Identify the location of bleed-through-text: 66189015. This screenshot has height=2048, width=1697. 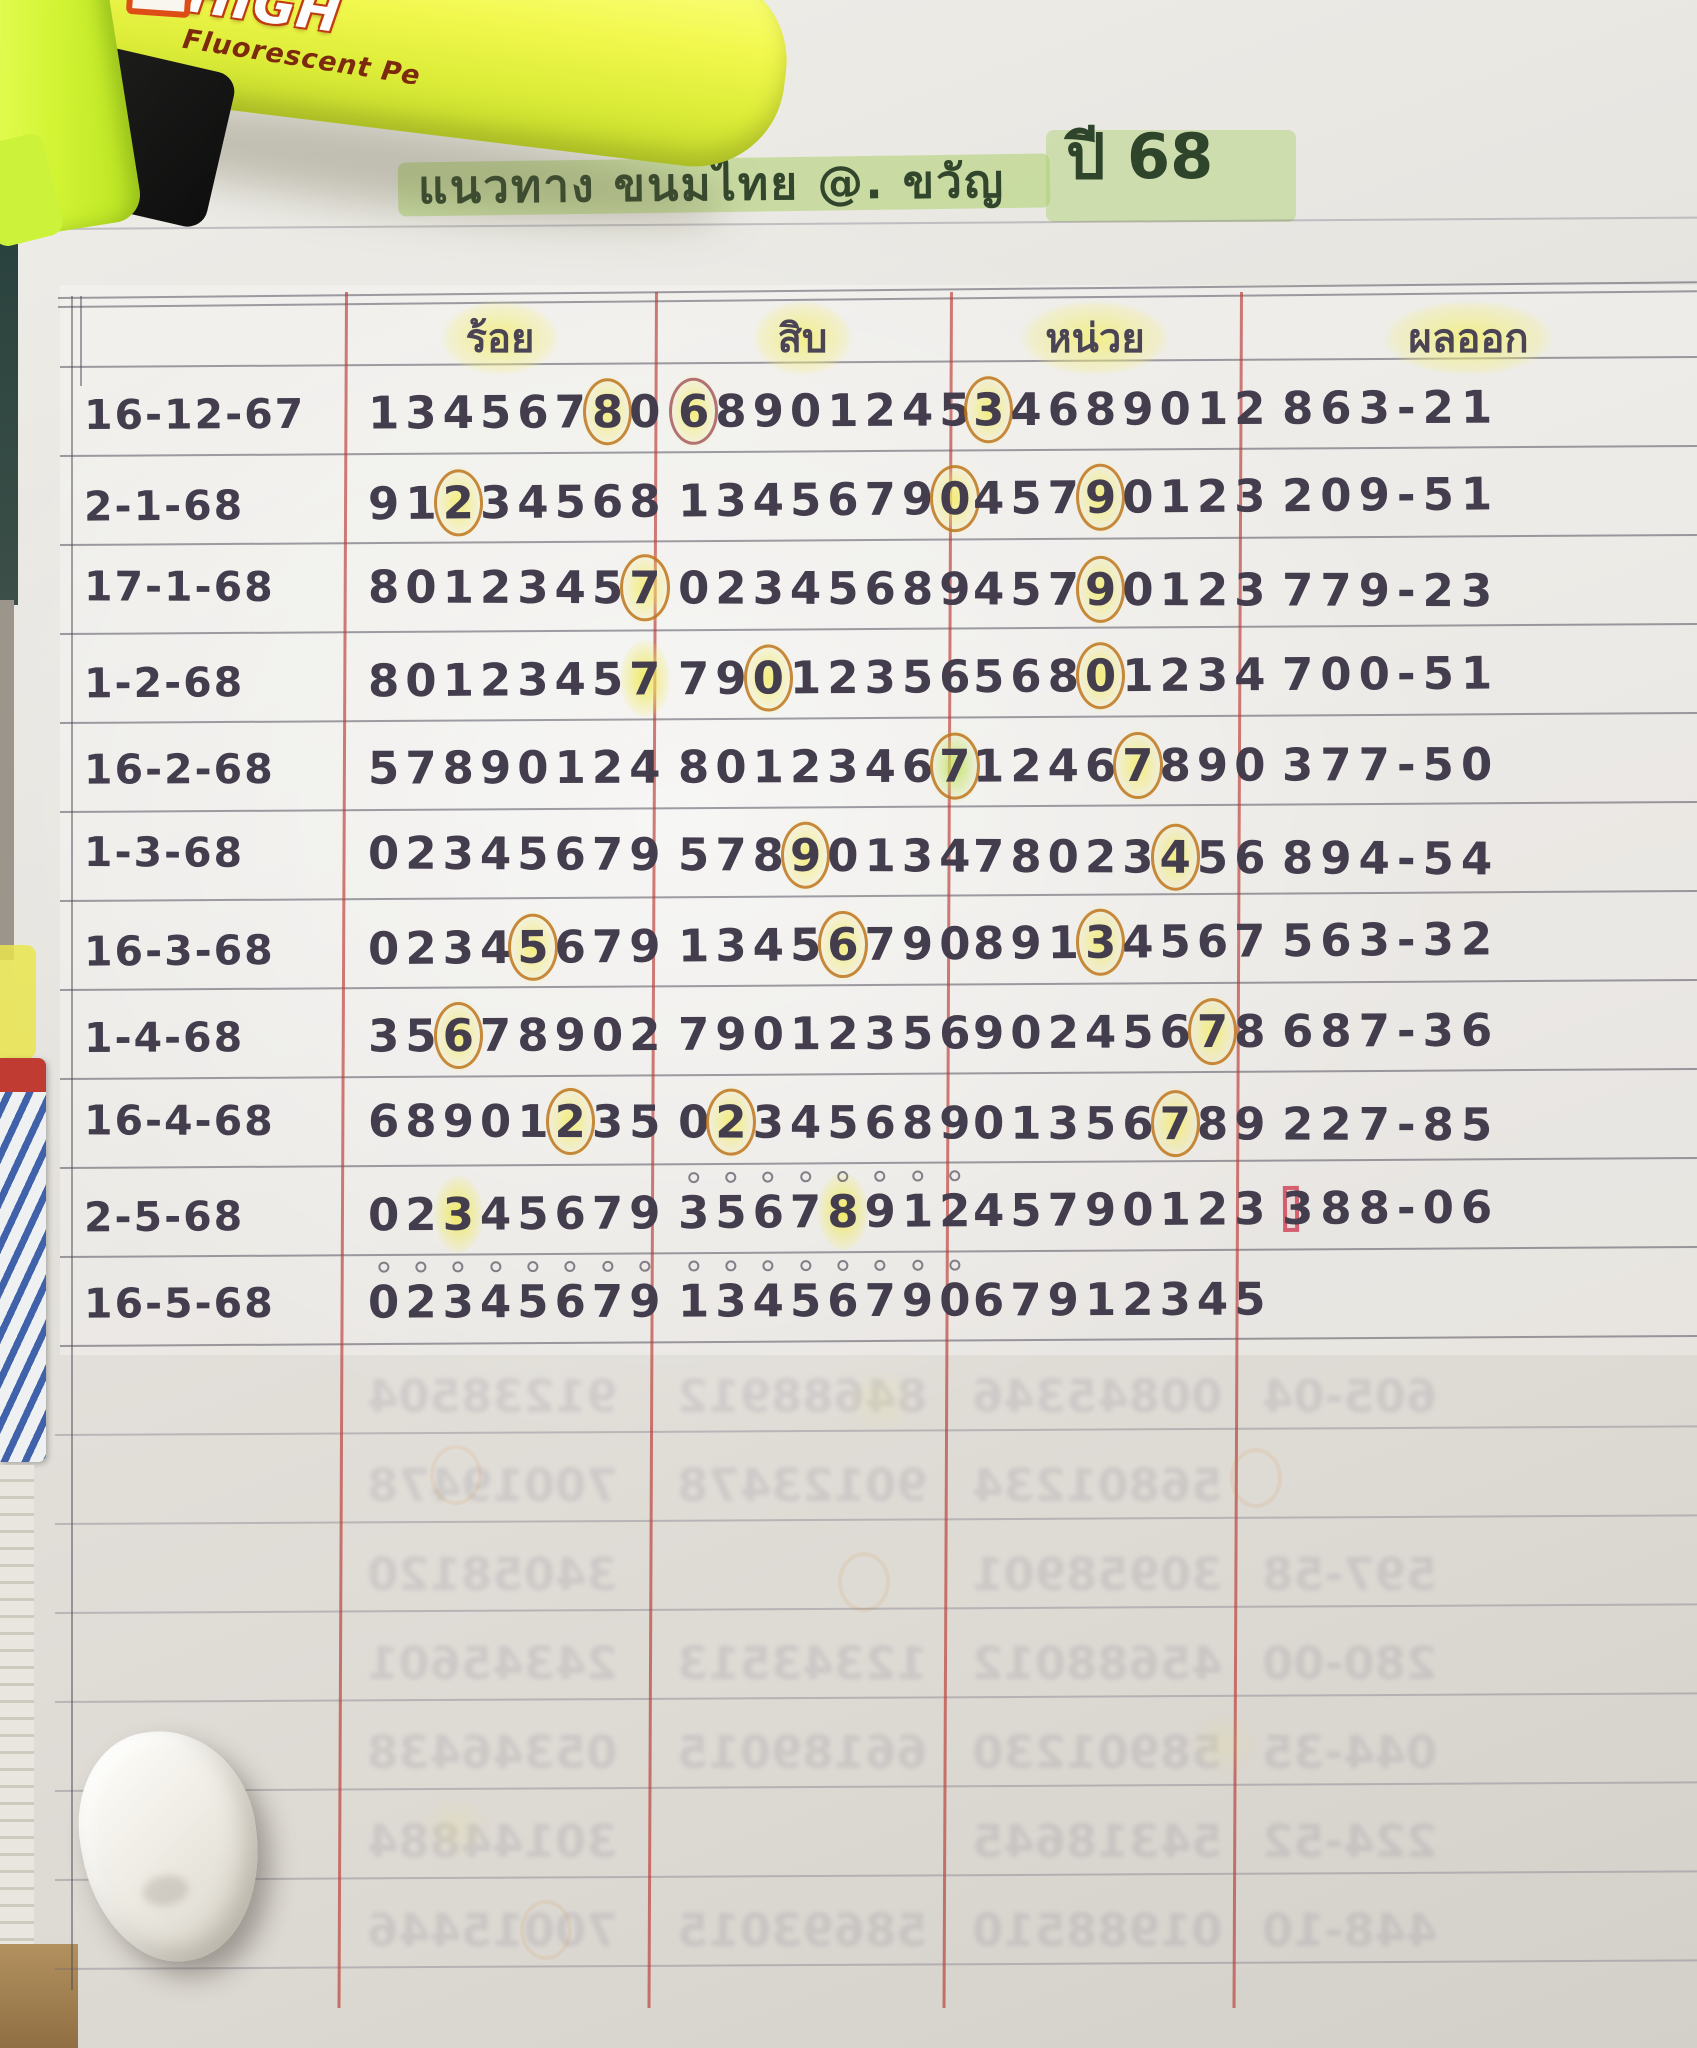
(802, 1752).